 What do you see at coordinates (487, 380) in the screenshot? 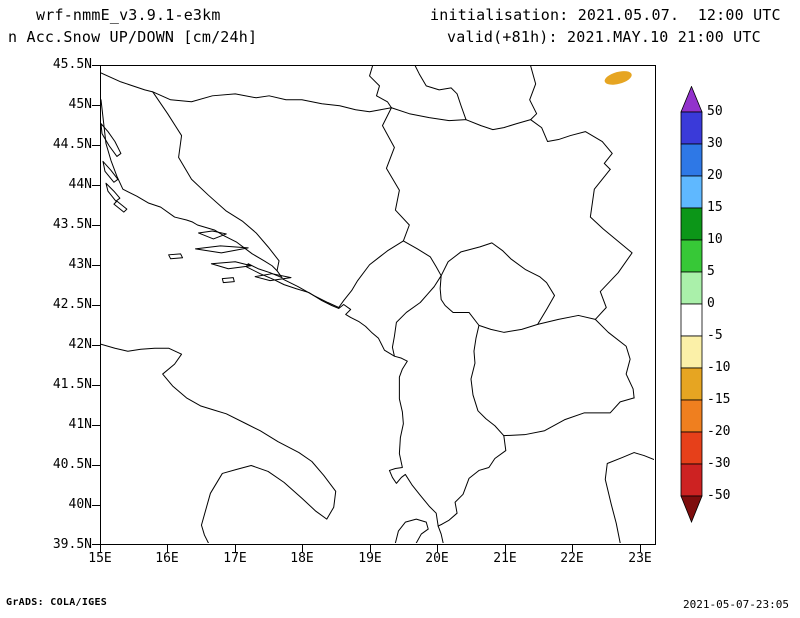
I see `border-macedonia-albania` at bounding box center [487, 380].